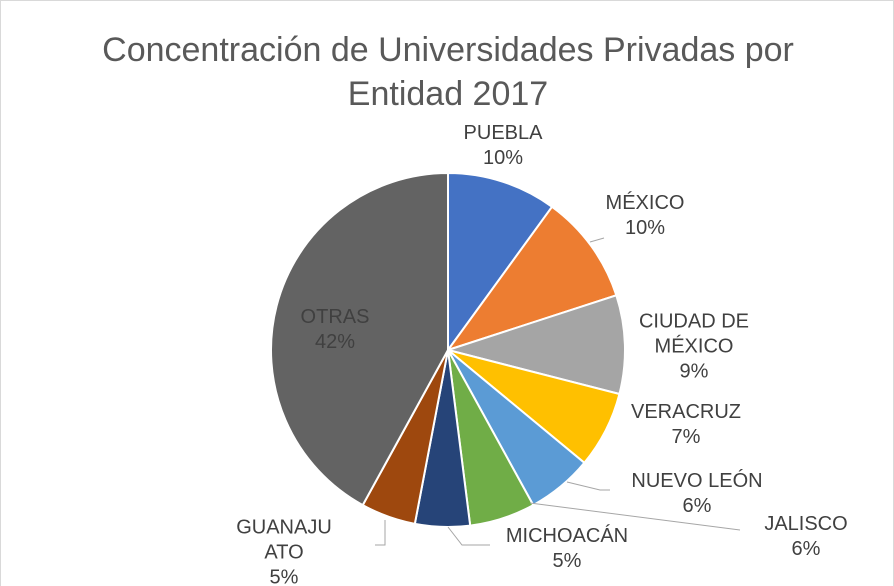 This screenshot has height=586, width=894. What do you see at coordinates (697, 481) in the screenshot?
I see `category-label: NUEVO LEÓN` at bounding box center [697, 481].